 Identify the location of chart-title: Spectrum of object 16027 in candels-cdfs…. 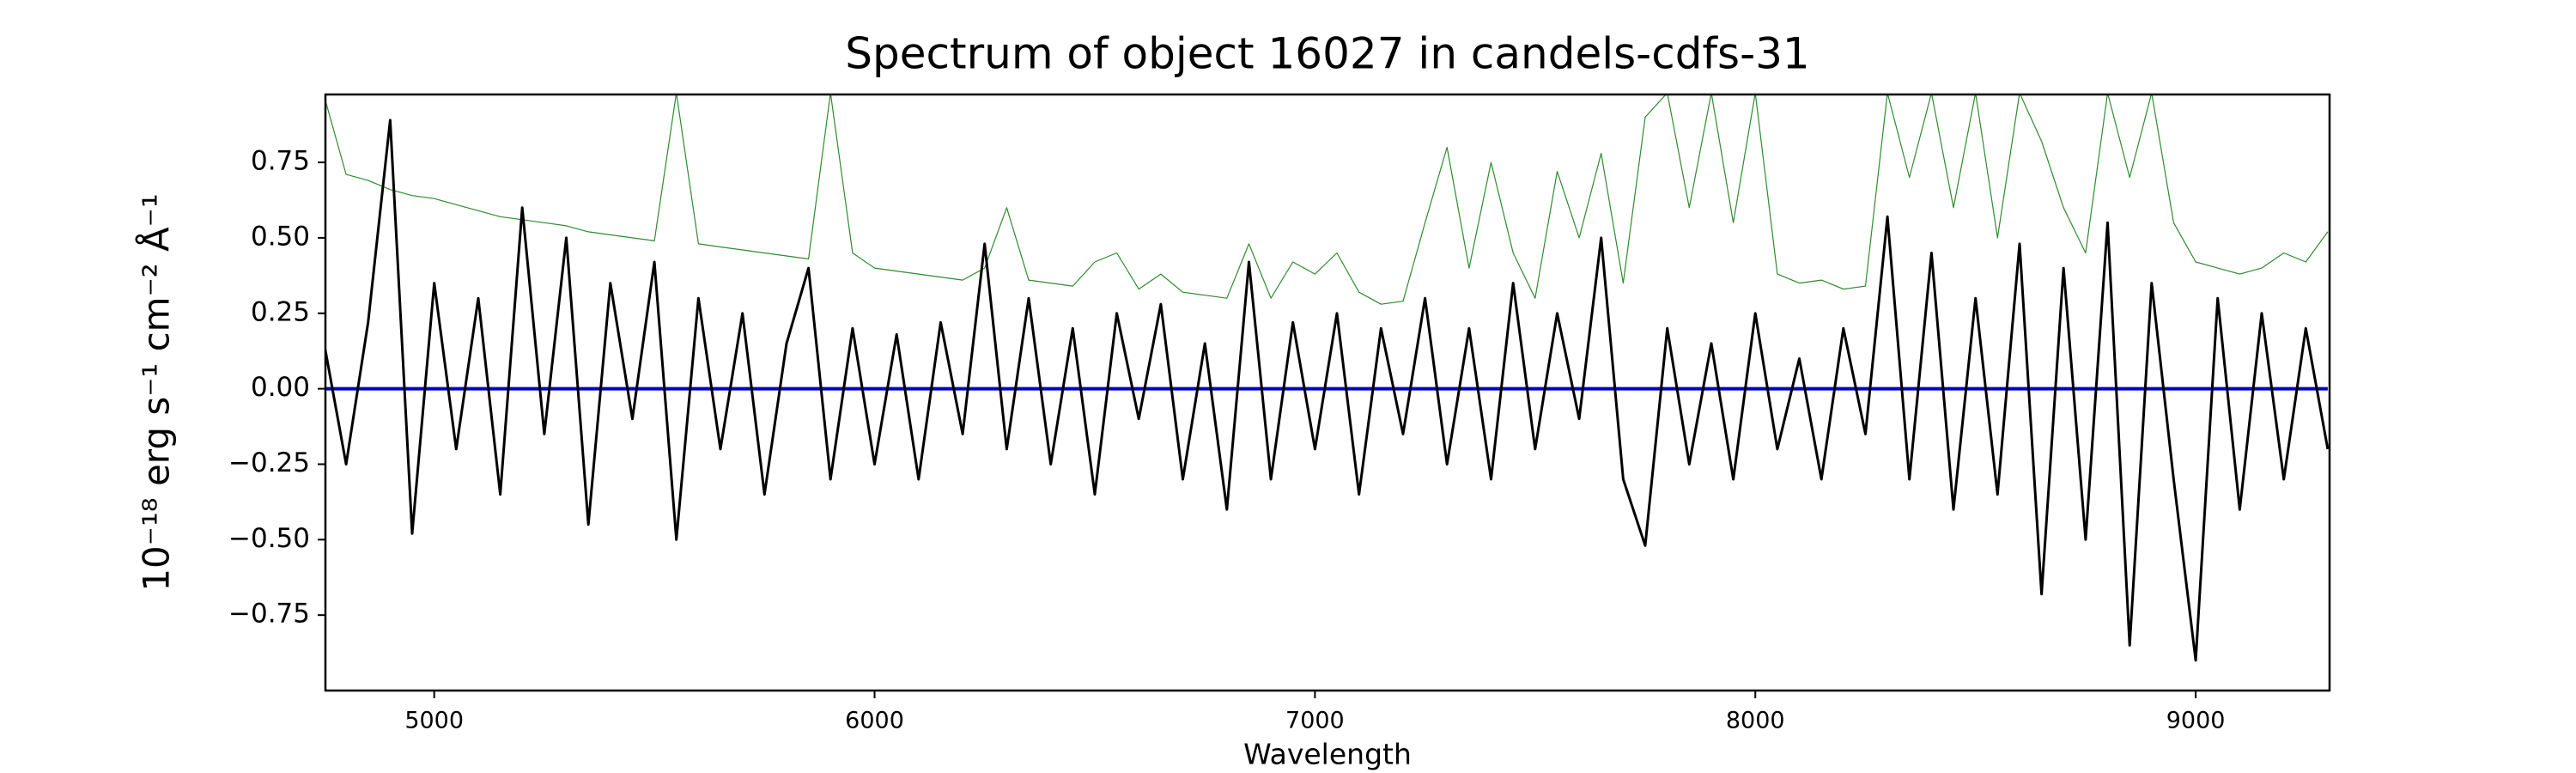
(1327, 54).